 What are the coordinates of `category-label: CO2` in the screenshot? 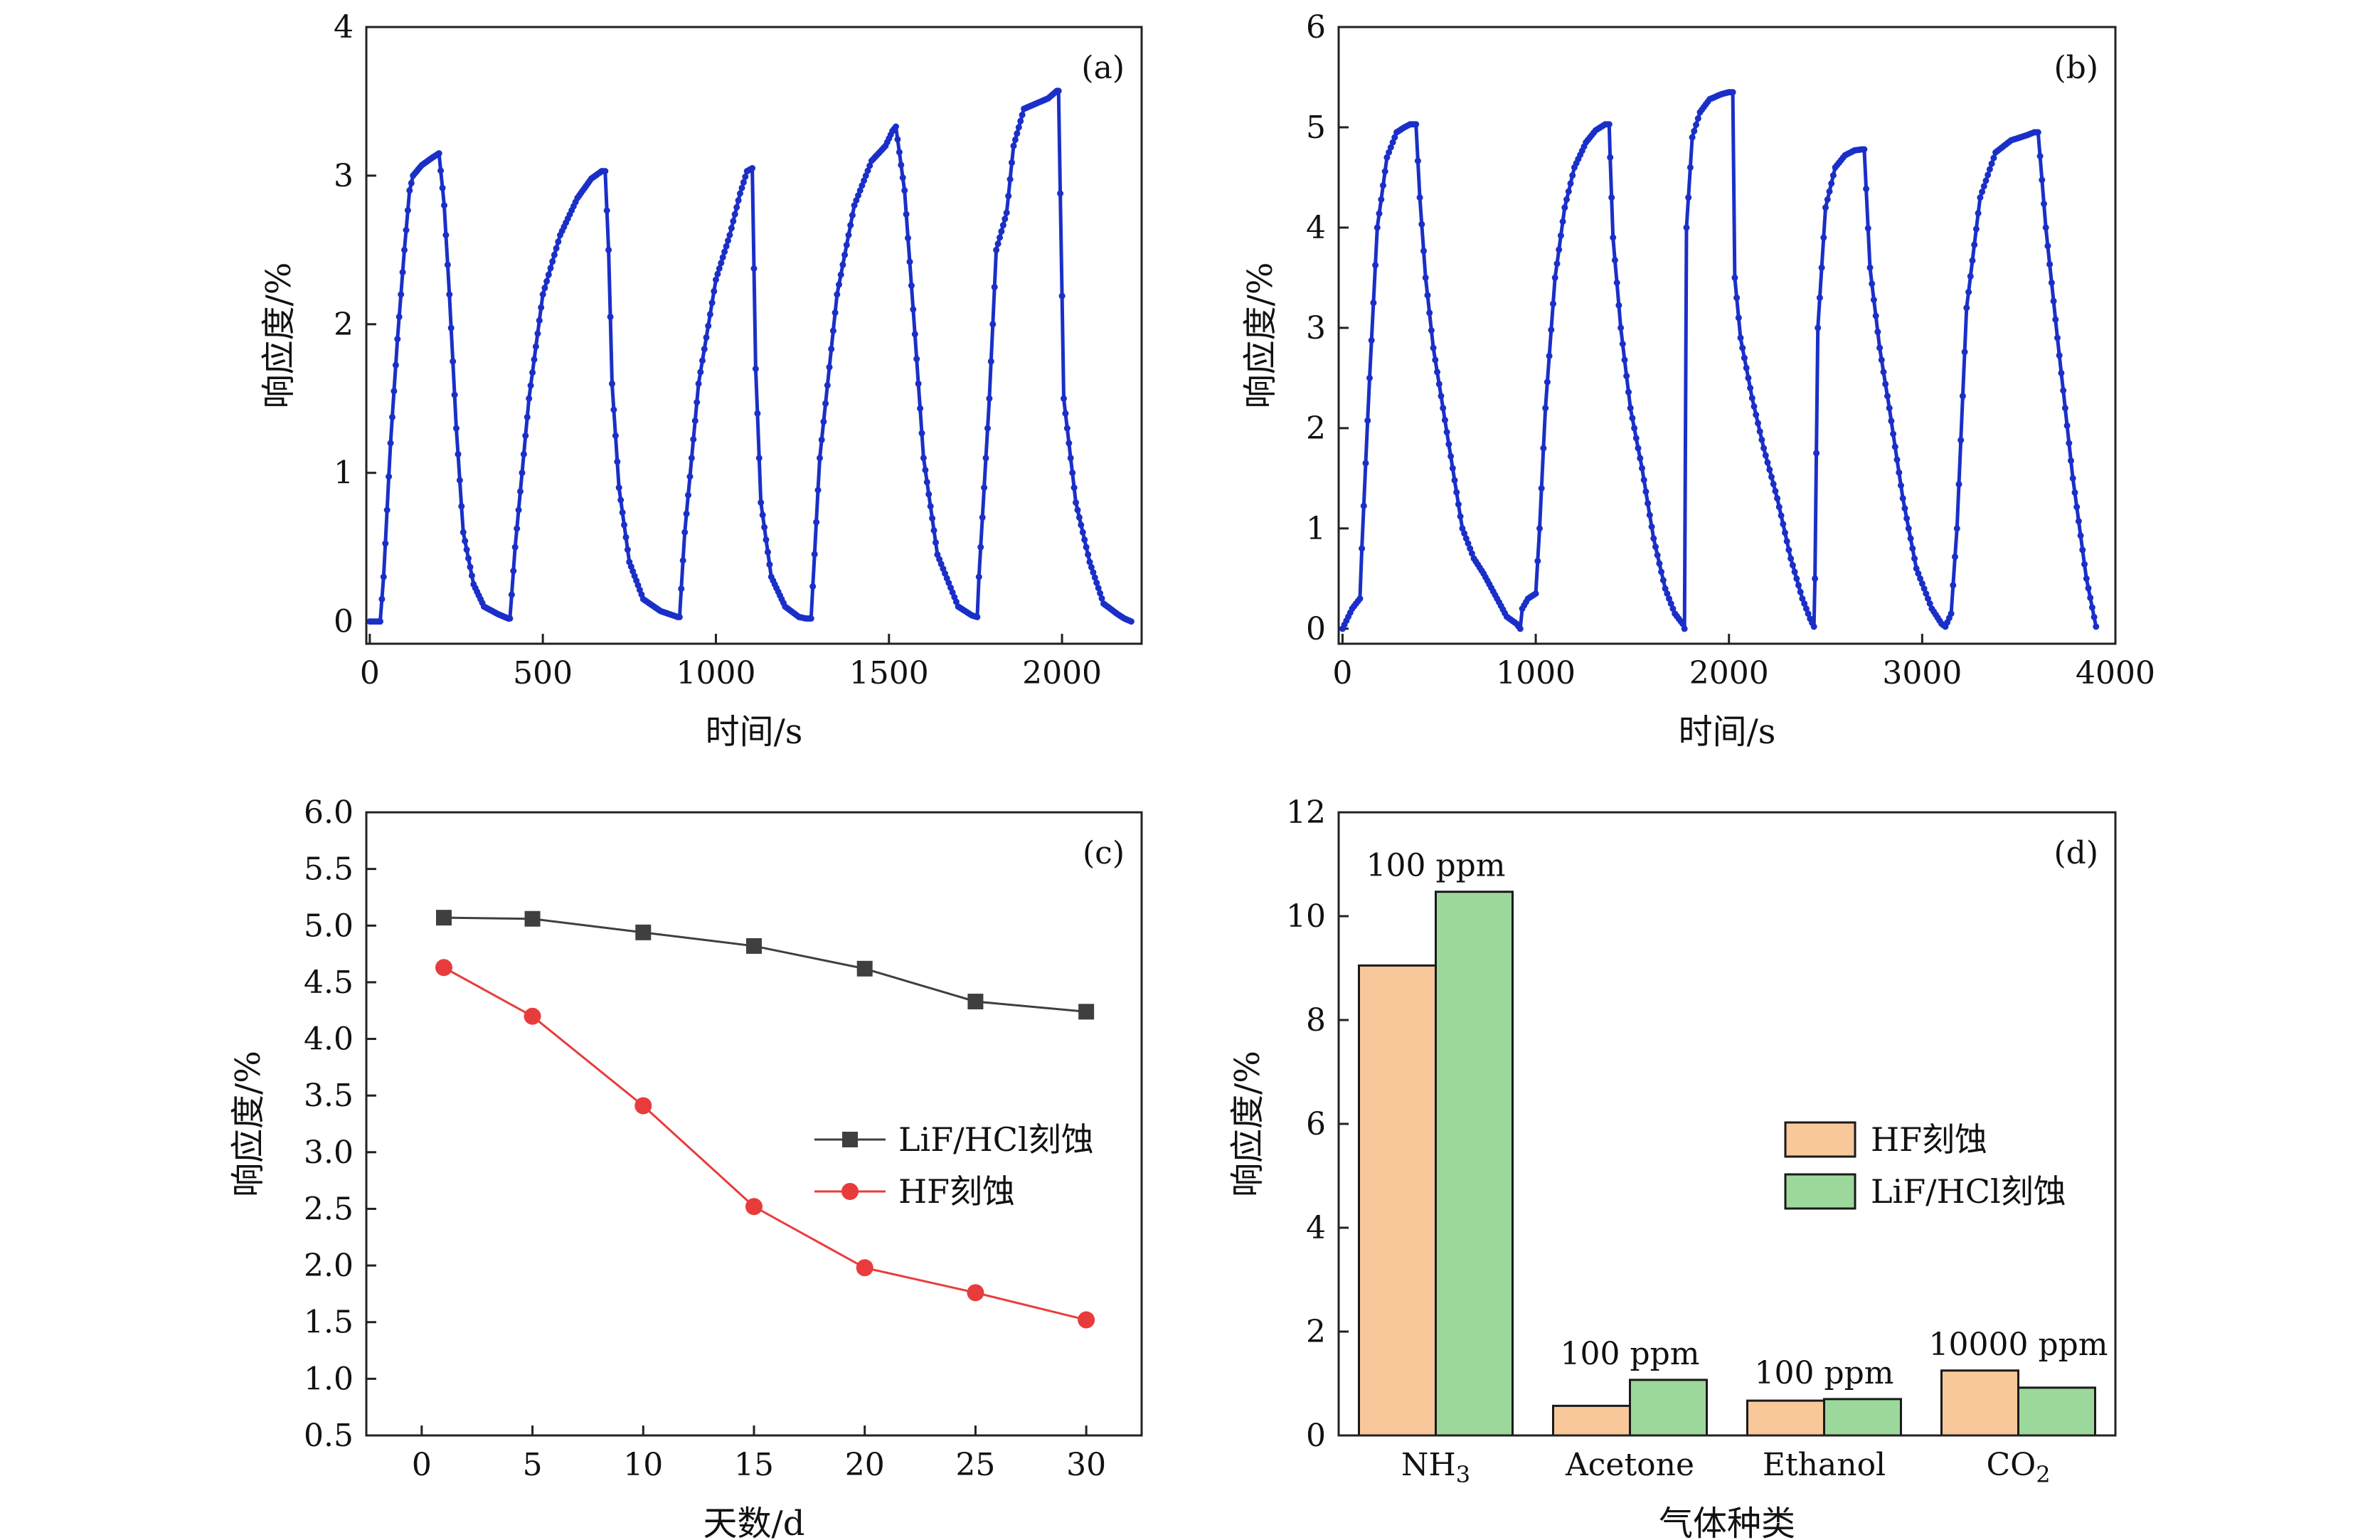 It's located at (2018, 1467).